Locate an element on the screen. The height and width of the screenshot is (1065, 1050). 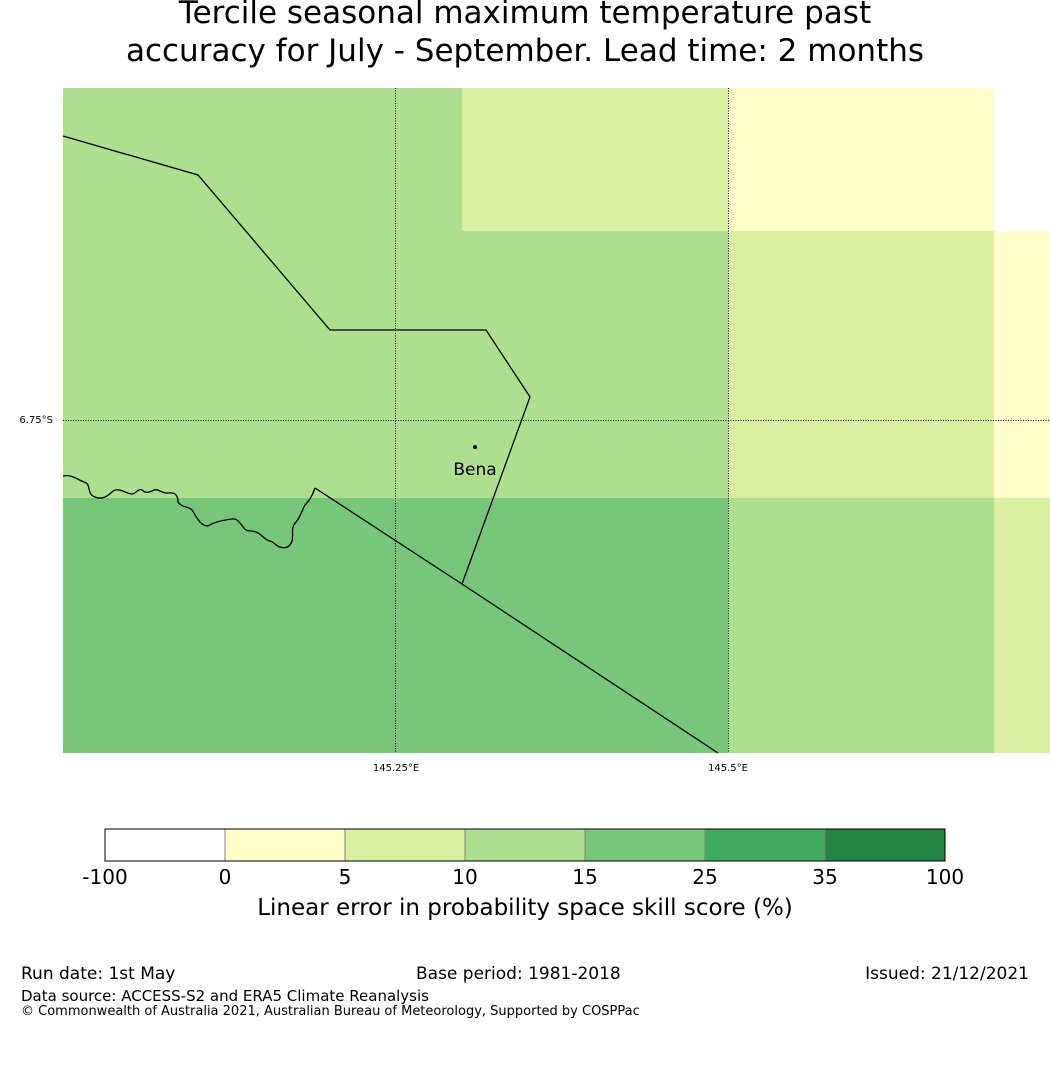
colorbar-tick-label: 35 is located at coordinates (825, 877).